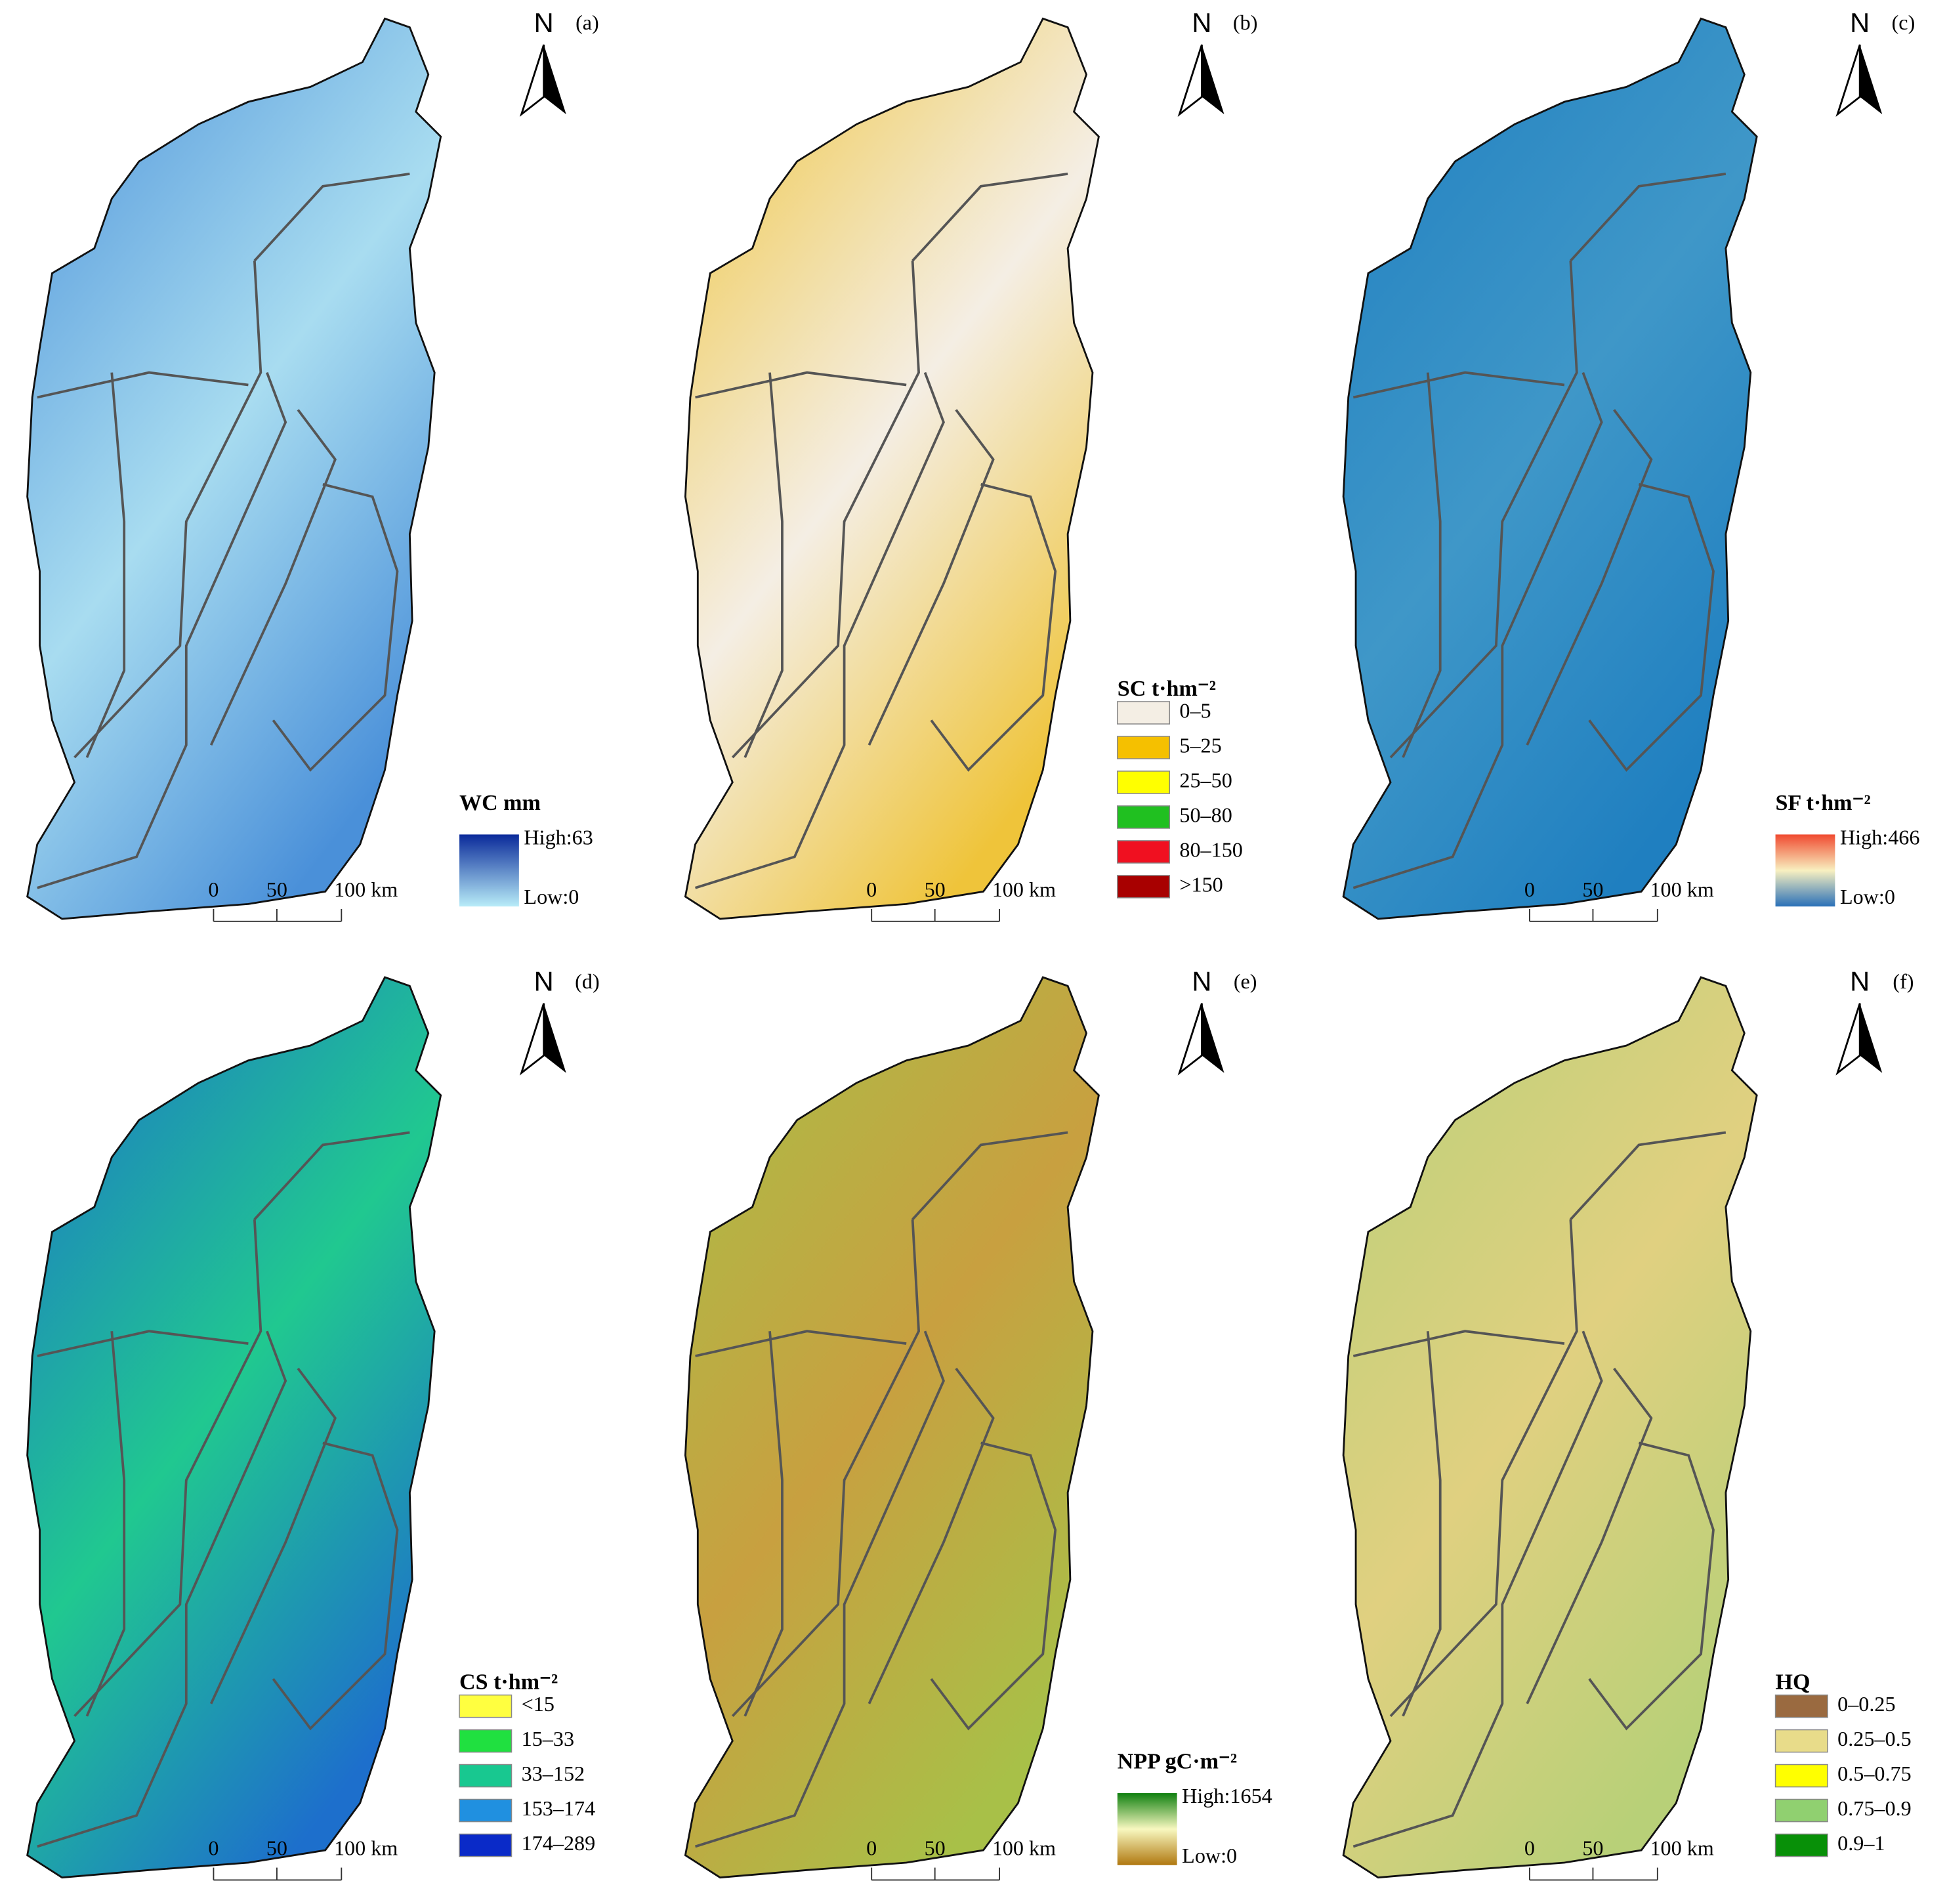  I want to click on legend-label: 174–289, so click(559, 1843).